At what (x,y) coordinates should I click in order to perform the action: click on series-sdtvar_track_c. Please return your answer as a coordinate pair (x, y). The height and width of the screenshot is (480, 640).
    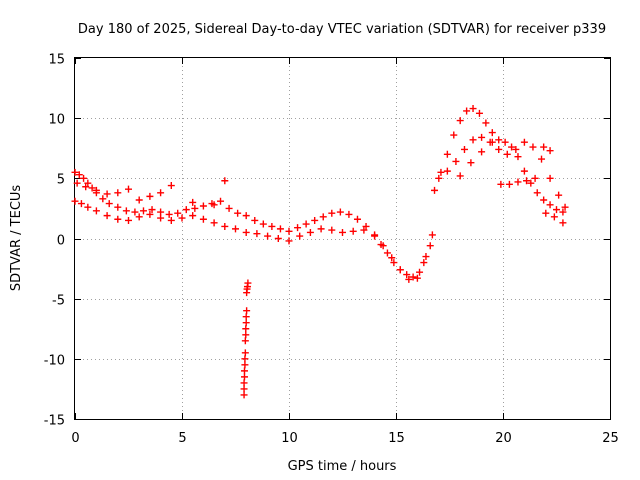
    Looking at the image, I should click on (151, 193).